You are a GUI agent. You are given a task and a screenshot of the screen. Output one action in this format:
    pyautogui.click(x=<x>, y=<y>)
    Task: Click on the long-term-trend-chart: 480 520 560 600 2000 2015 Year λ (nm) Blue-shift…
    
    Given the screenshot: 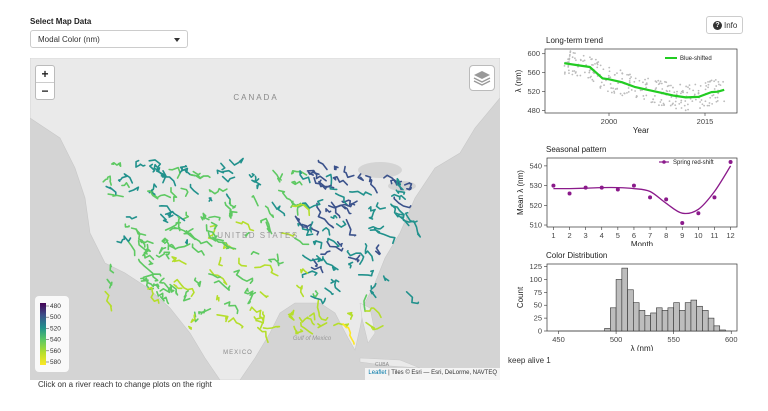 What is the action you would take?
    pyautogui.click(x=626, y=91)
    